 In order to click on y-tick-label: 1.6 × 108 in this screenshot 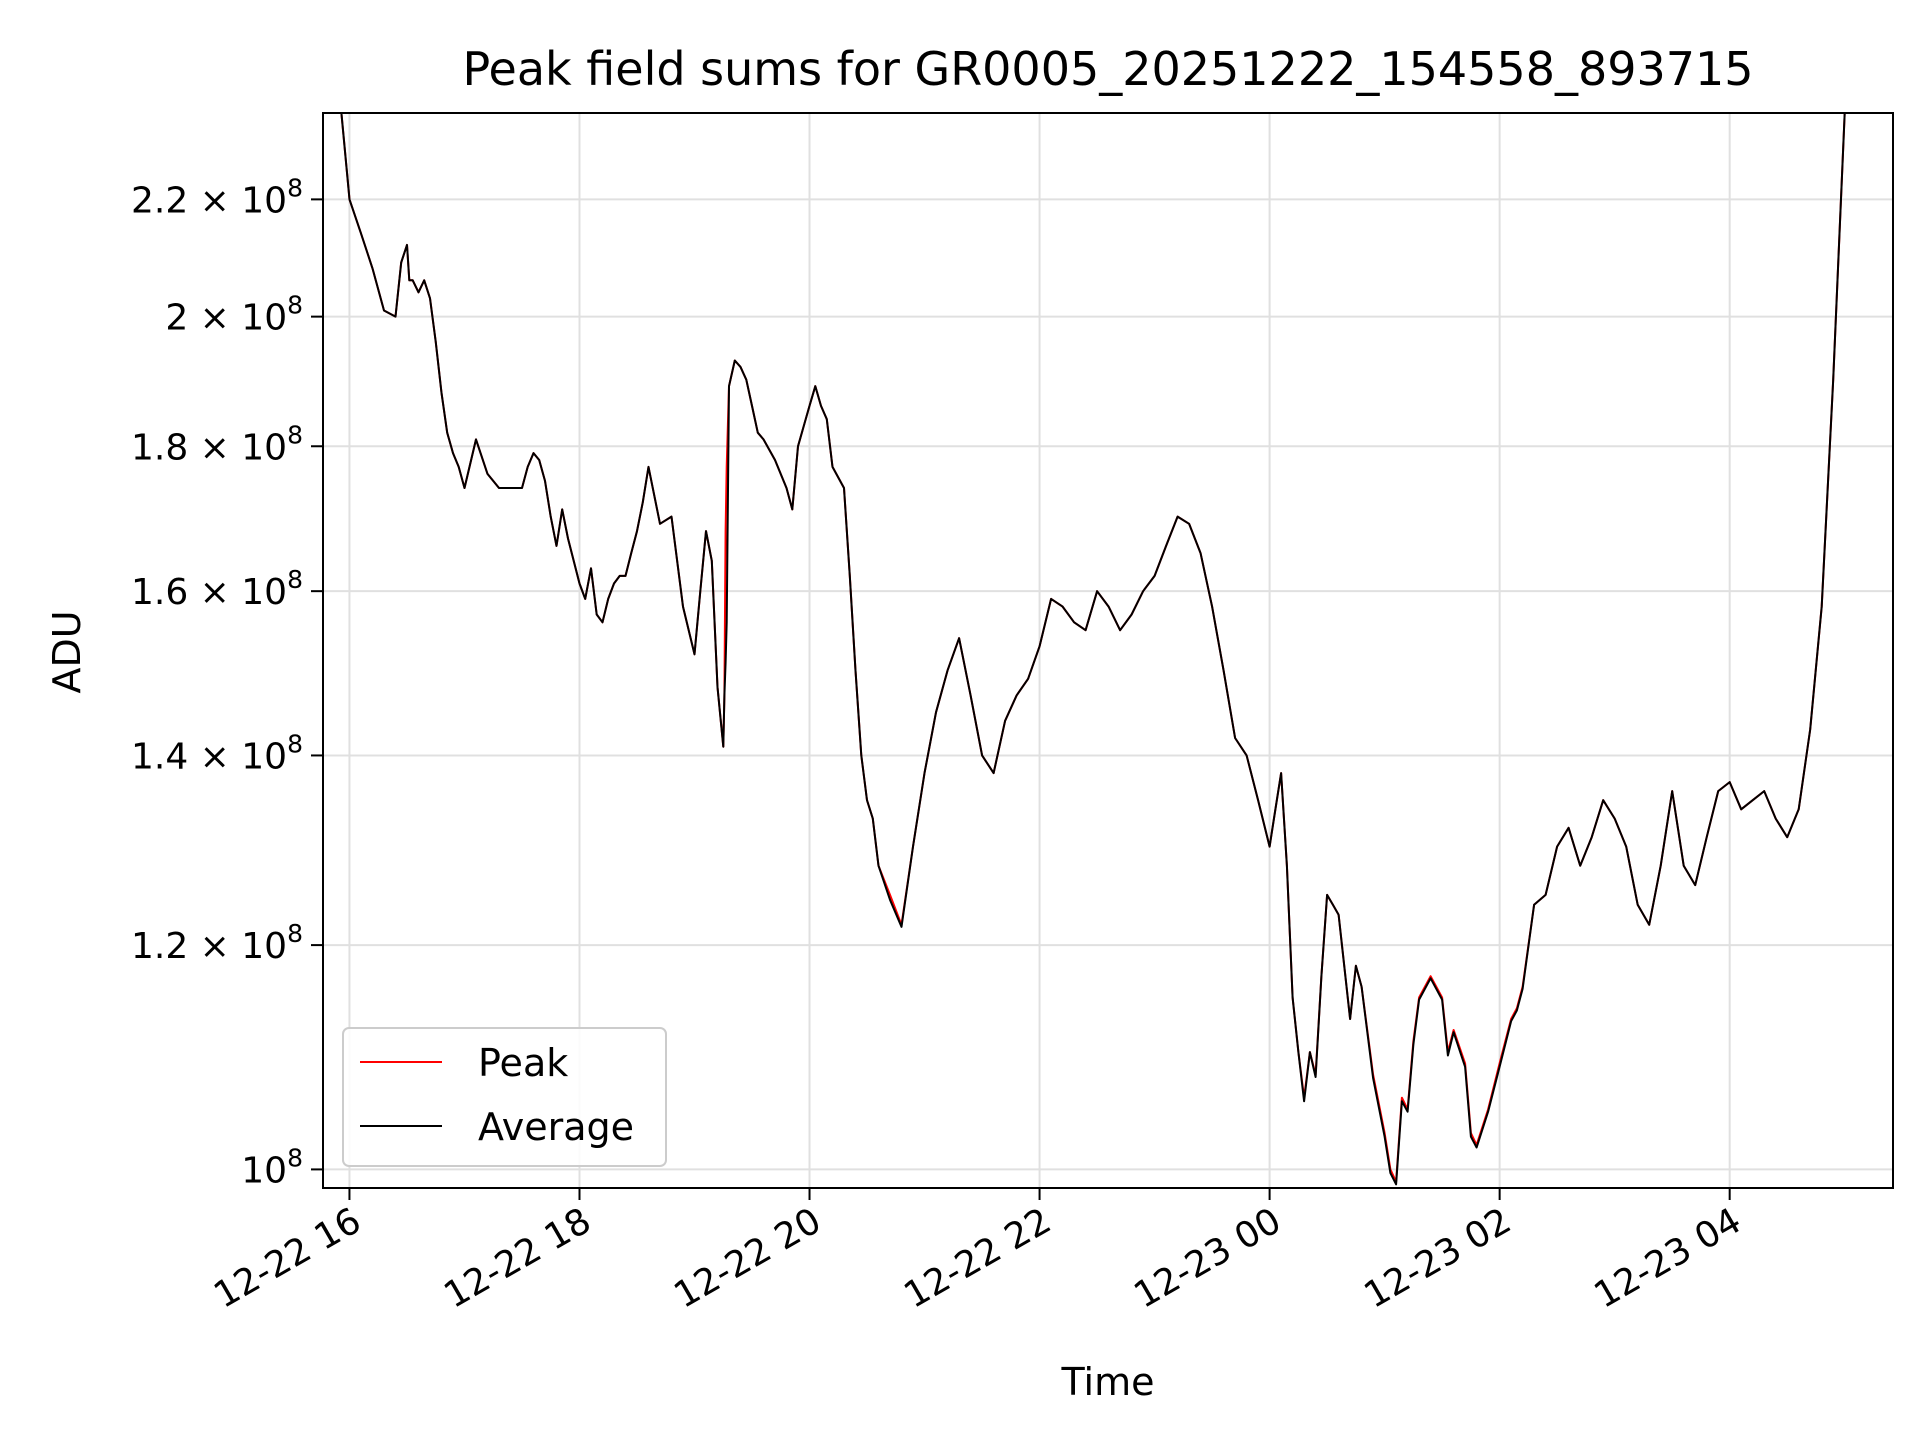, I will do `click(217, 589)`.